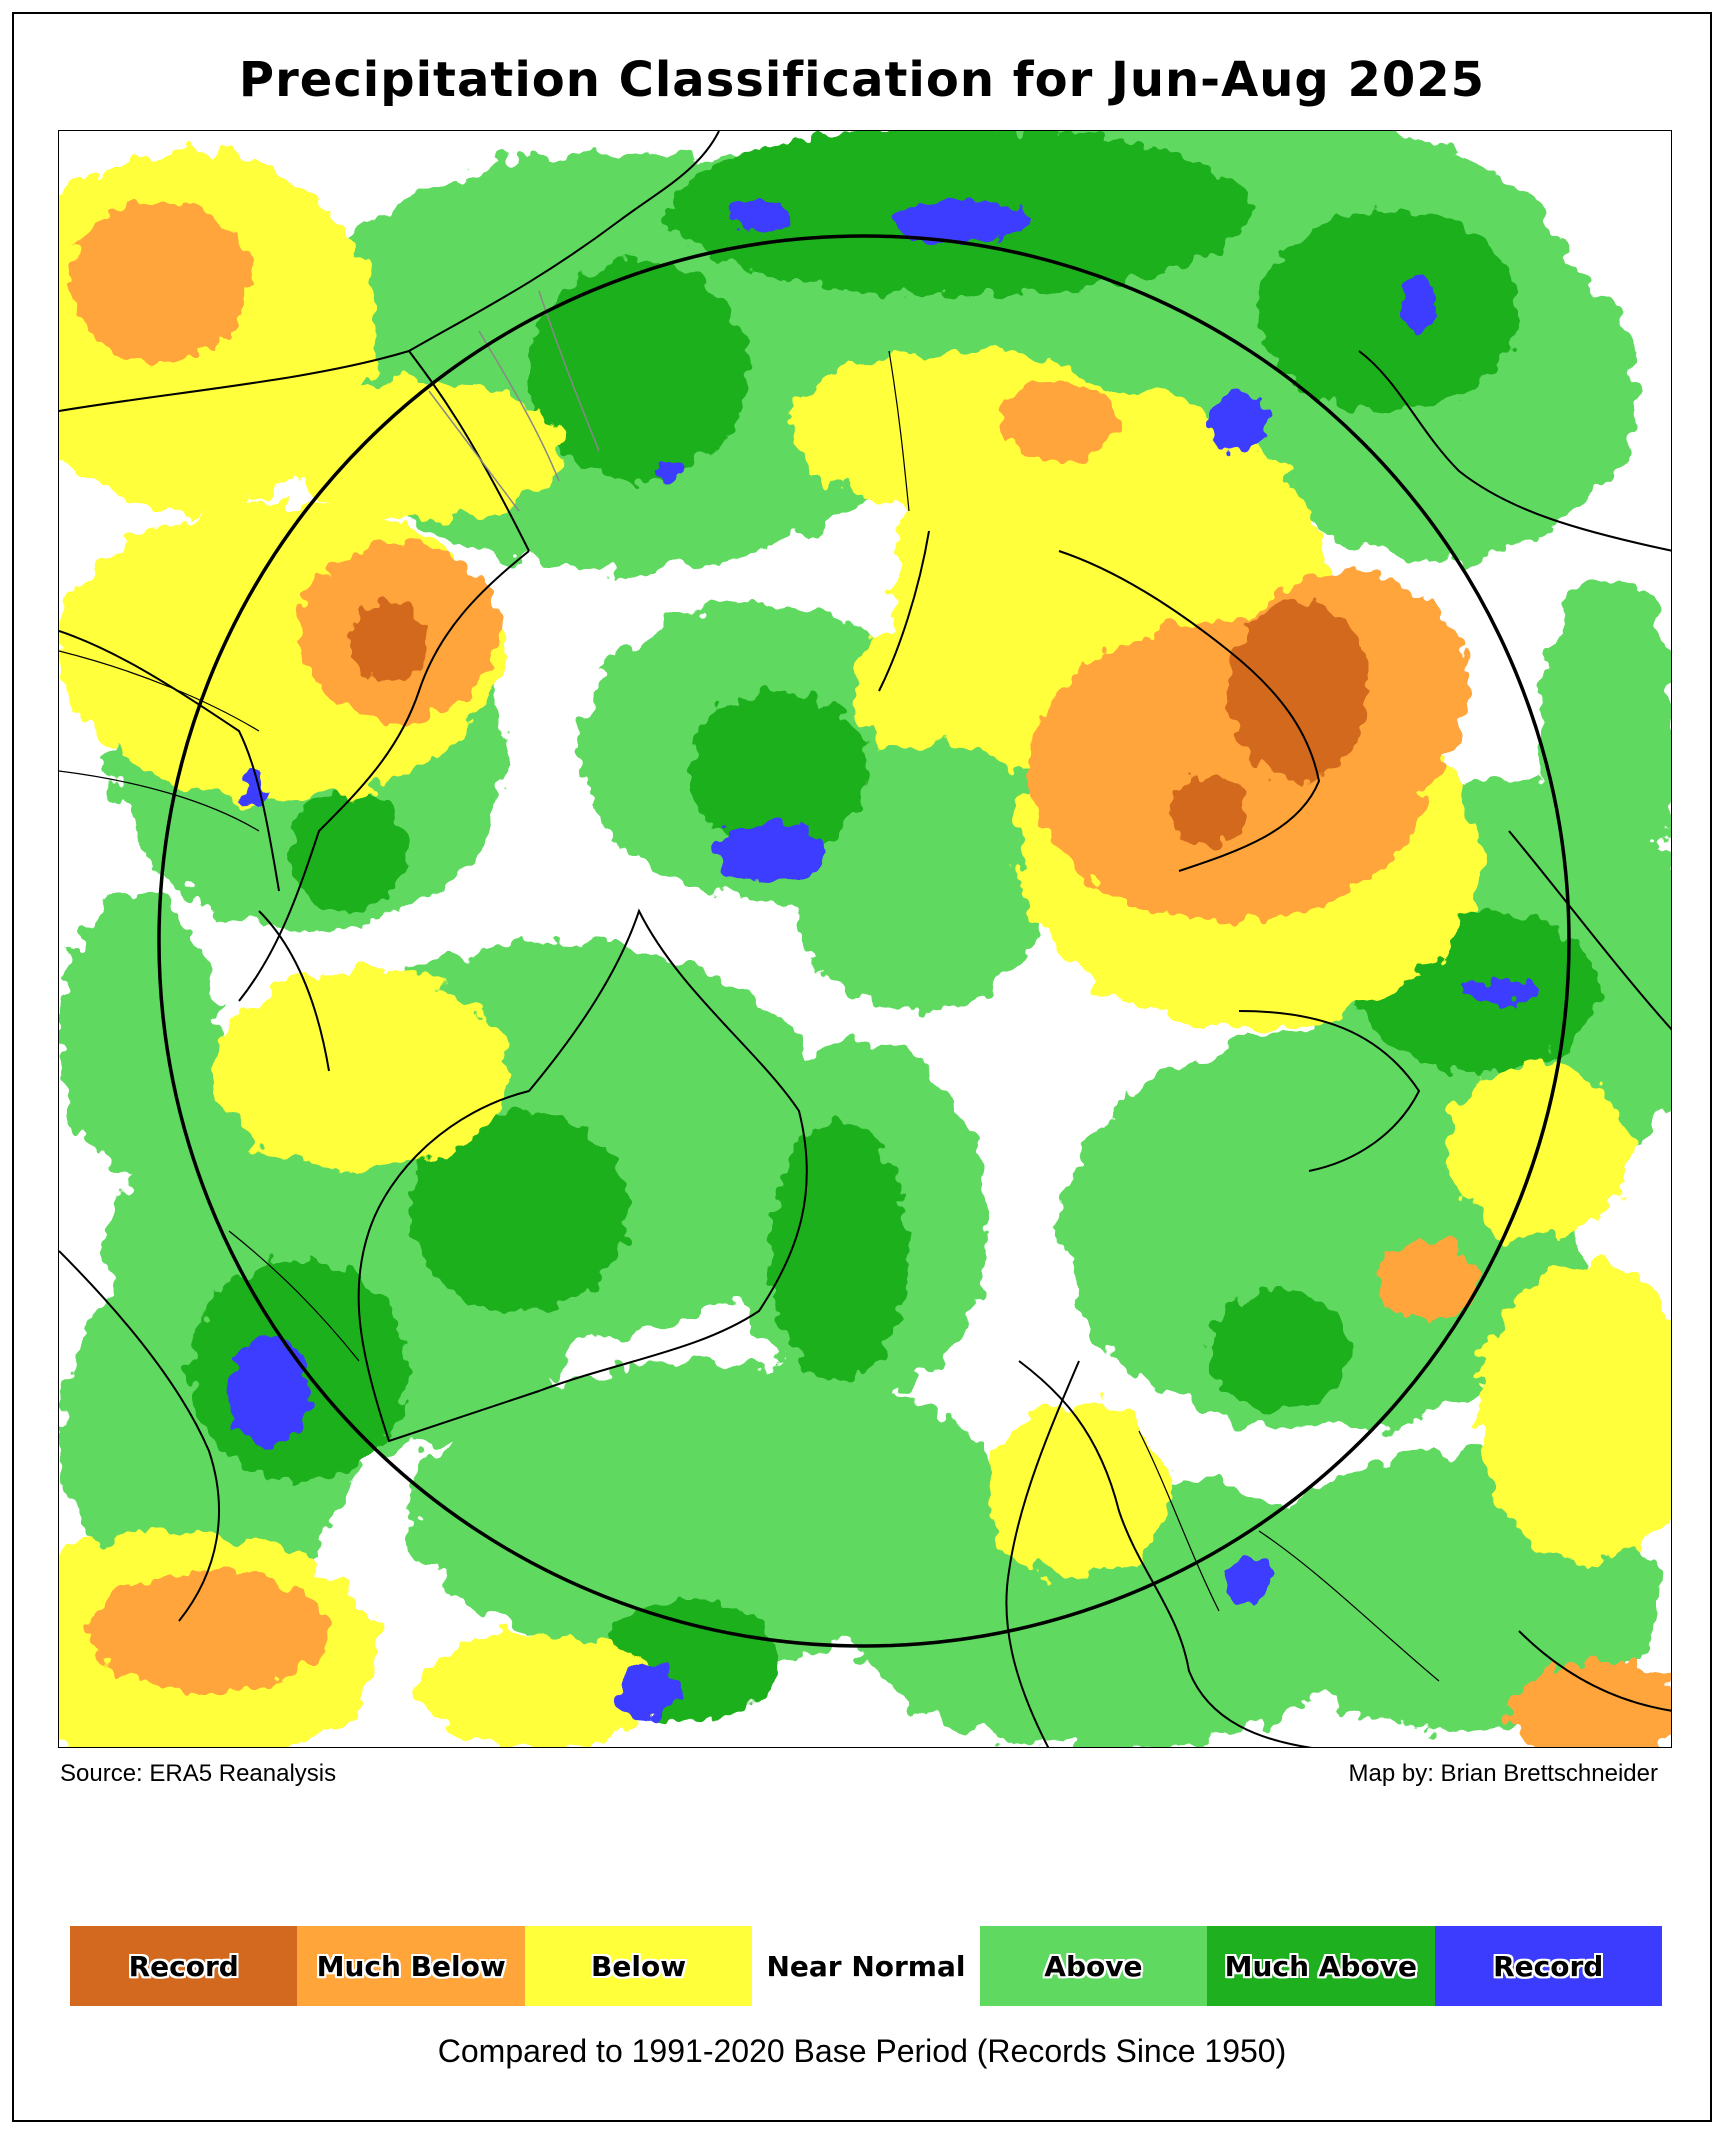  I want to click on legend-above: Above, so click(1093, 1966).